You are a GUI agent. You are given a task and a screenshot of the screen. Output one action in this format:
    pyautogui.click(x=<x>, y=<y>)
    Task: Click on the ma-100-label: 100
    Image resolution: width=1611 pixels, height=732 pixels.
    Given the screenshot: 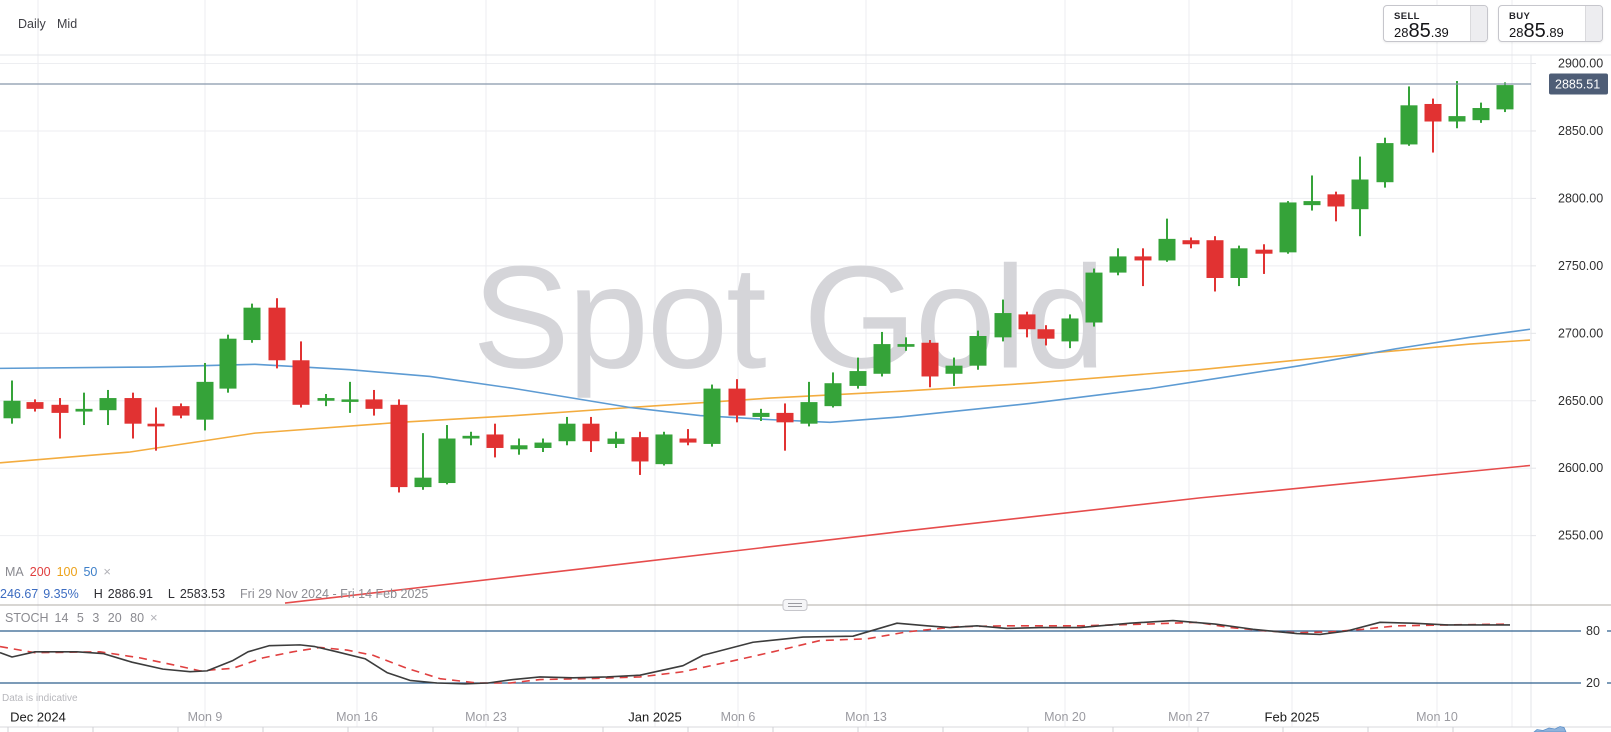 What is the action you would take?
    pyautogui.click(x=67, y=572)
    